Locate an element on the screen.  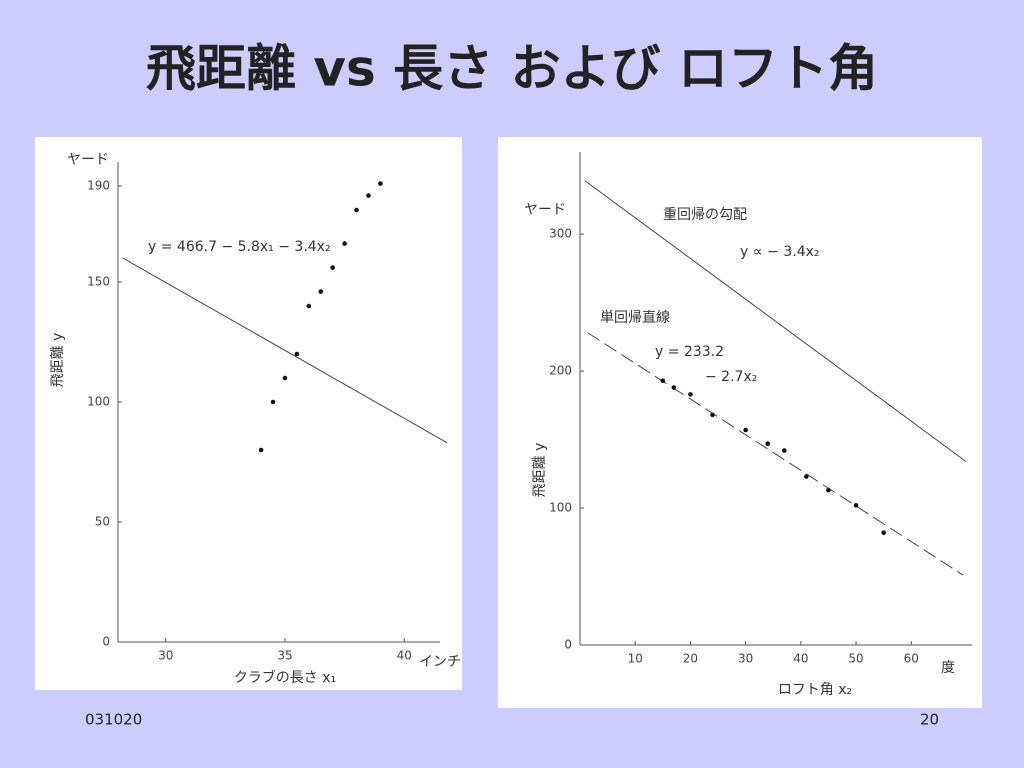
y-tick-label: 150 is located at coordinates (98, 282).